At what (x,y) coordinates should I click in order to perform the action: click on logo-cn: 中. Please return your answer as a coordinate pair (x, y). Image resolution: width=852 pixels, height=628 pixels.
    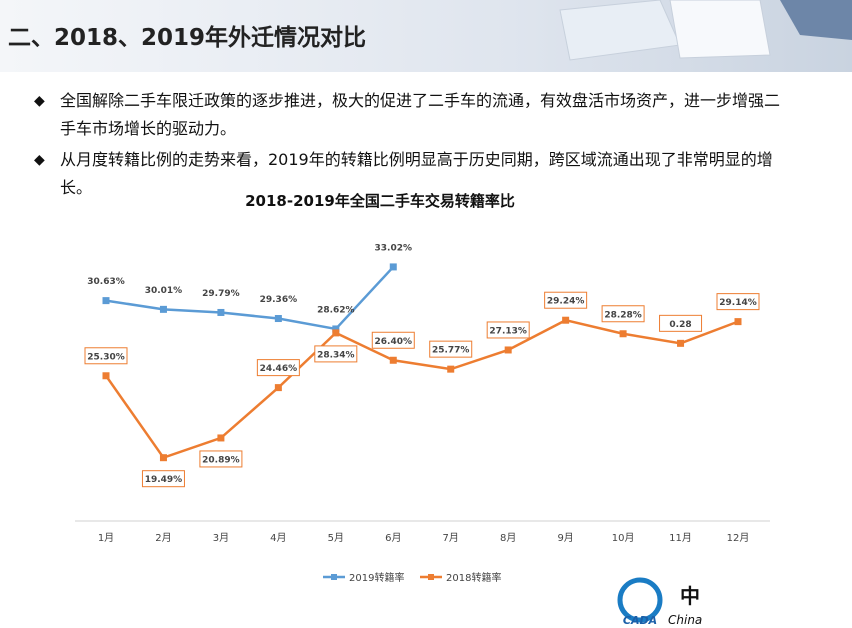
    Looking at the image, I should click on (690, 596).